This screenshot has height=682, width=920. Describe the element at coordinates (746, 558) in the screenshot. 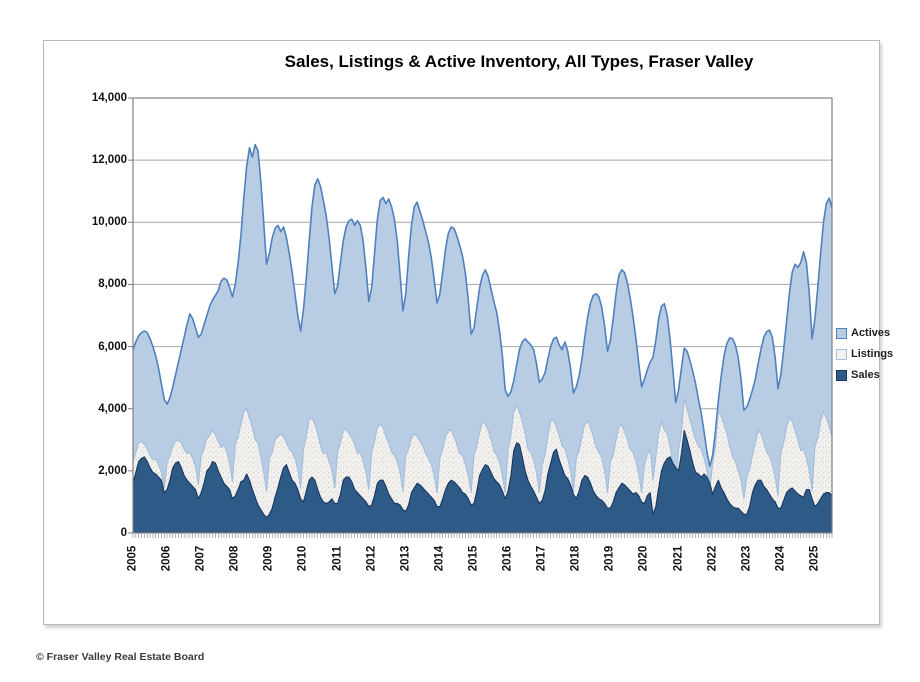

I see `x-axis-tick-label: 2023` at that location.